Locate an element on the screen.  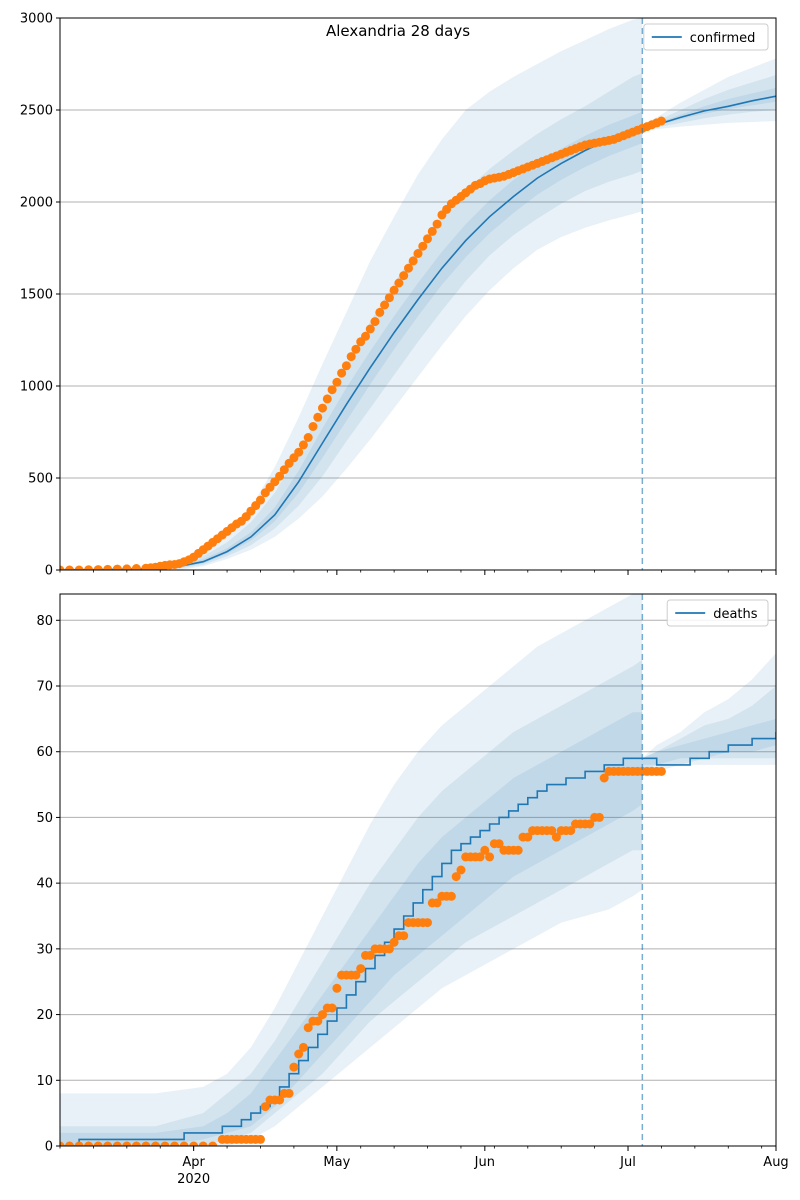
legend-label: confirmed is located at coordinates (723, 38).